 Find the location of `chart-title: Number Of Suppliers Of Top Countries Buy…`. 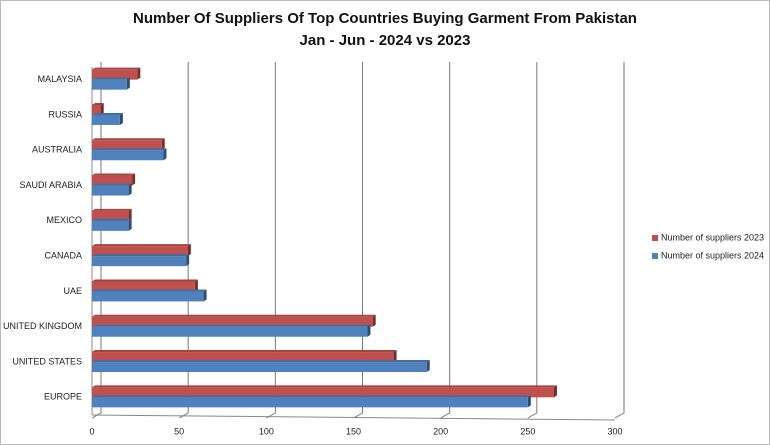

chart-title: Number Of Suppliers Of Top Countries Buy… is located at coordinates (385, 18).